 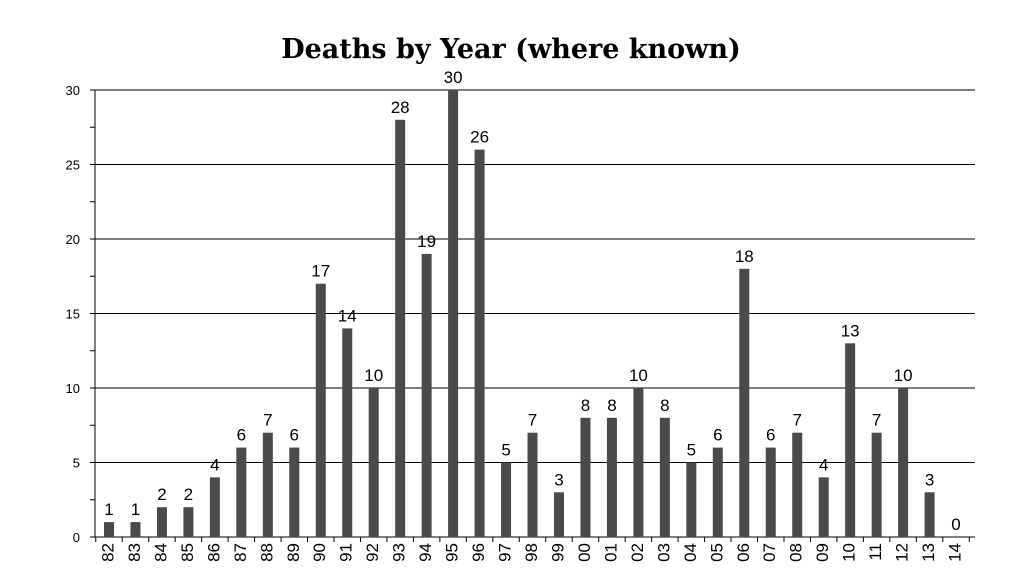 What do you see at coordinates (796, 552) in the screenshot?
I see `x-tick-label: 08` at bounding box center [796, 552].